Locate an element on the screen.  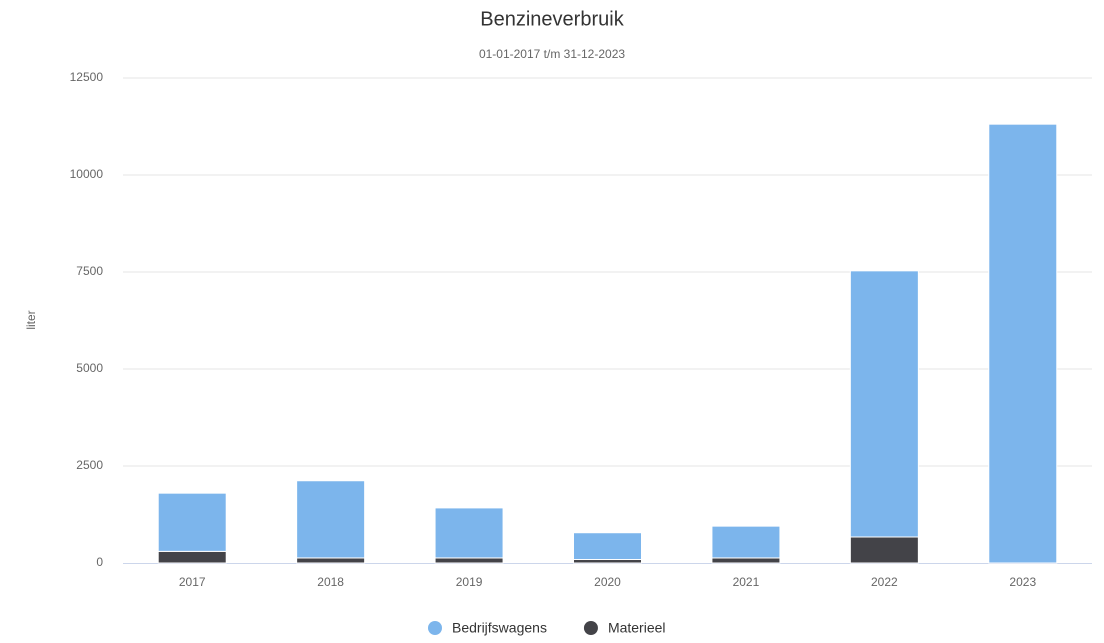
y-tick-label: 0 is located at coordinates (99, 562).